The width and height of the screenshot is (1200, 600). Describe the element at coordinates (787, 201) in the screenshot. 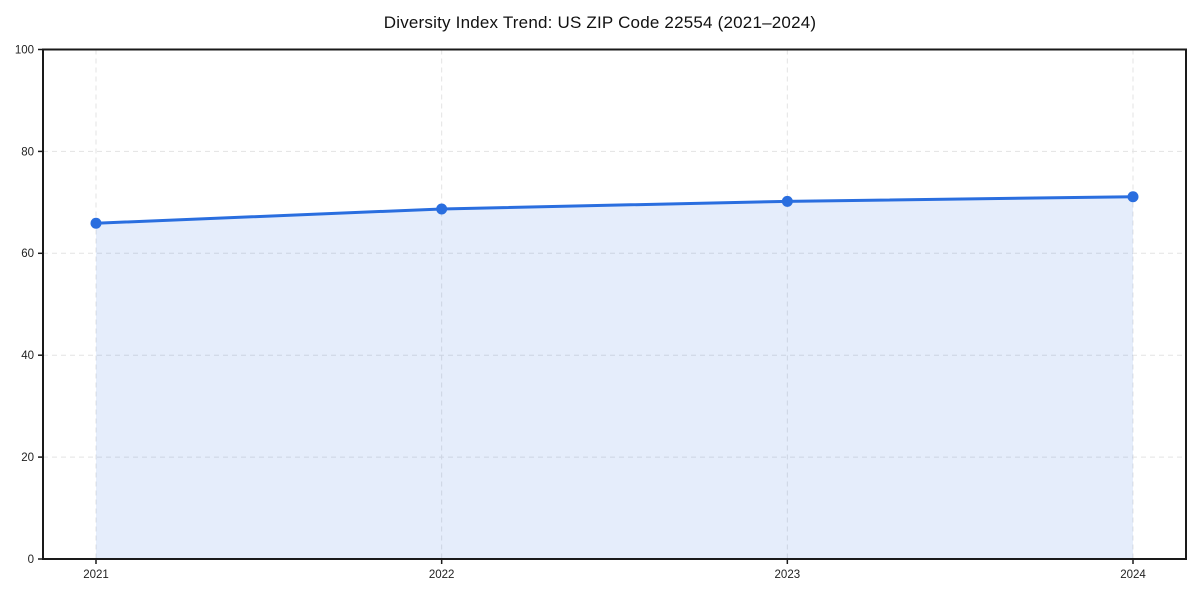

I see `data-point-2023` at that location.